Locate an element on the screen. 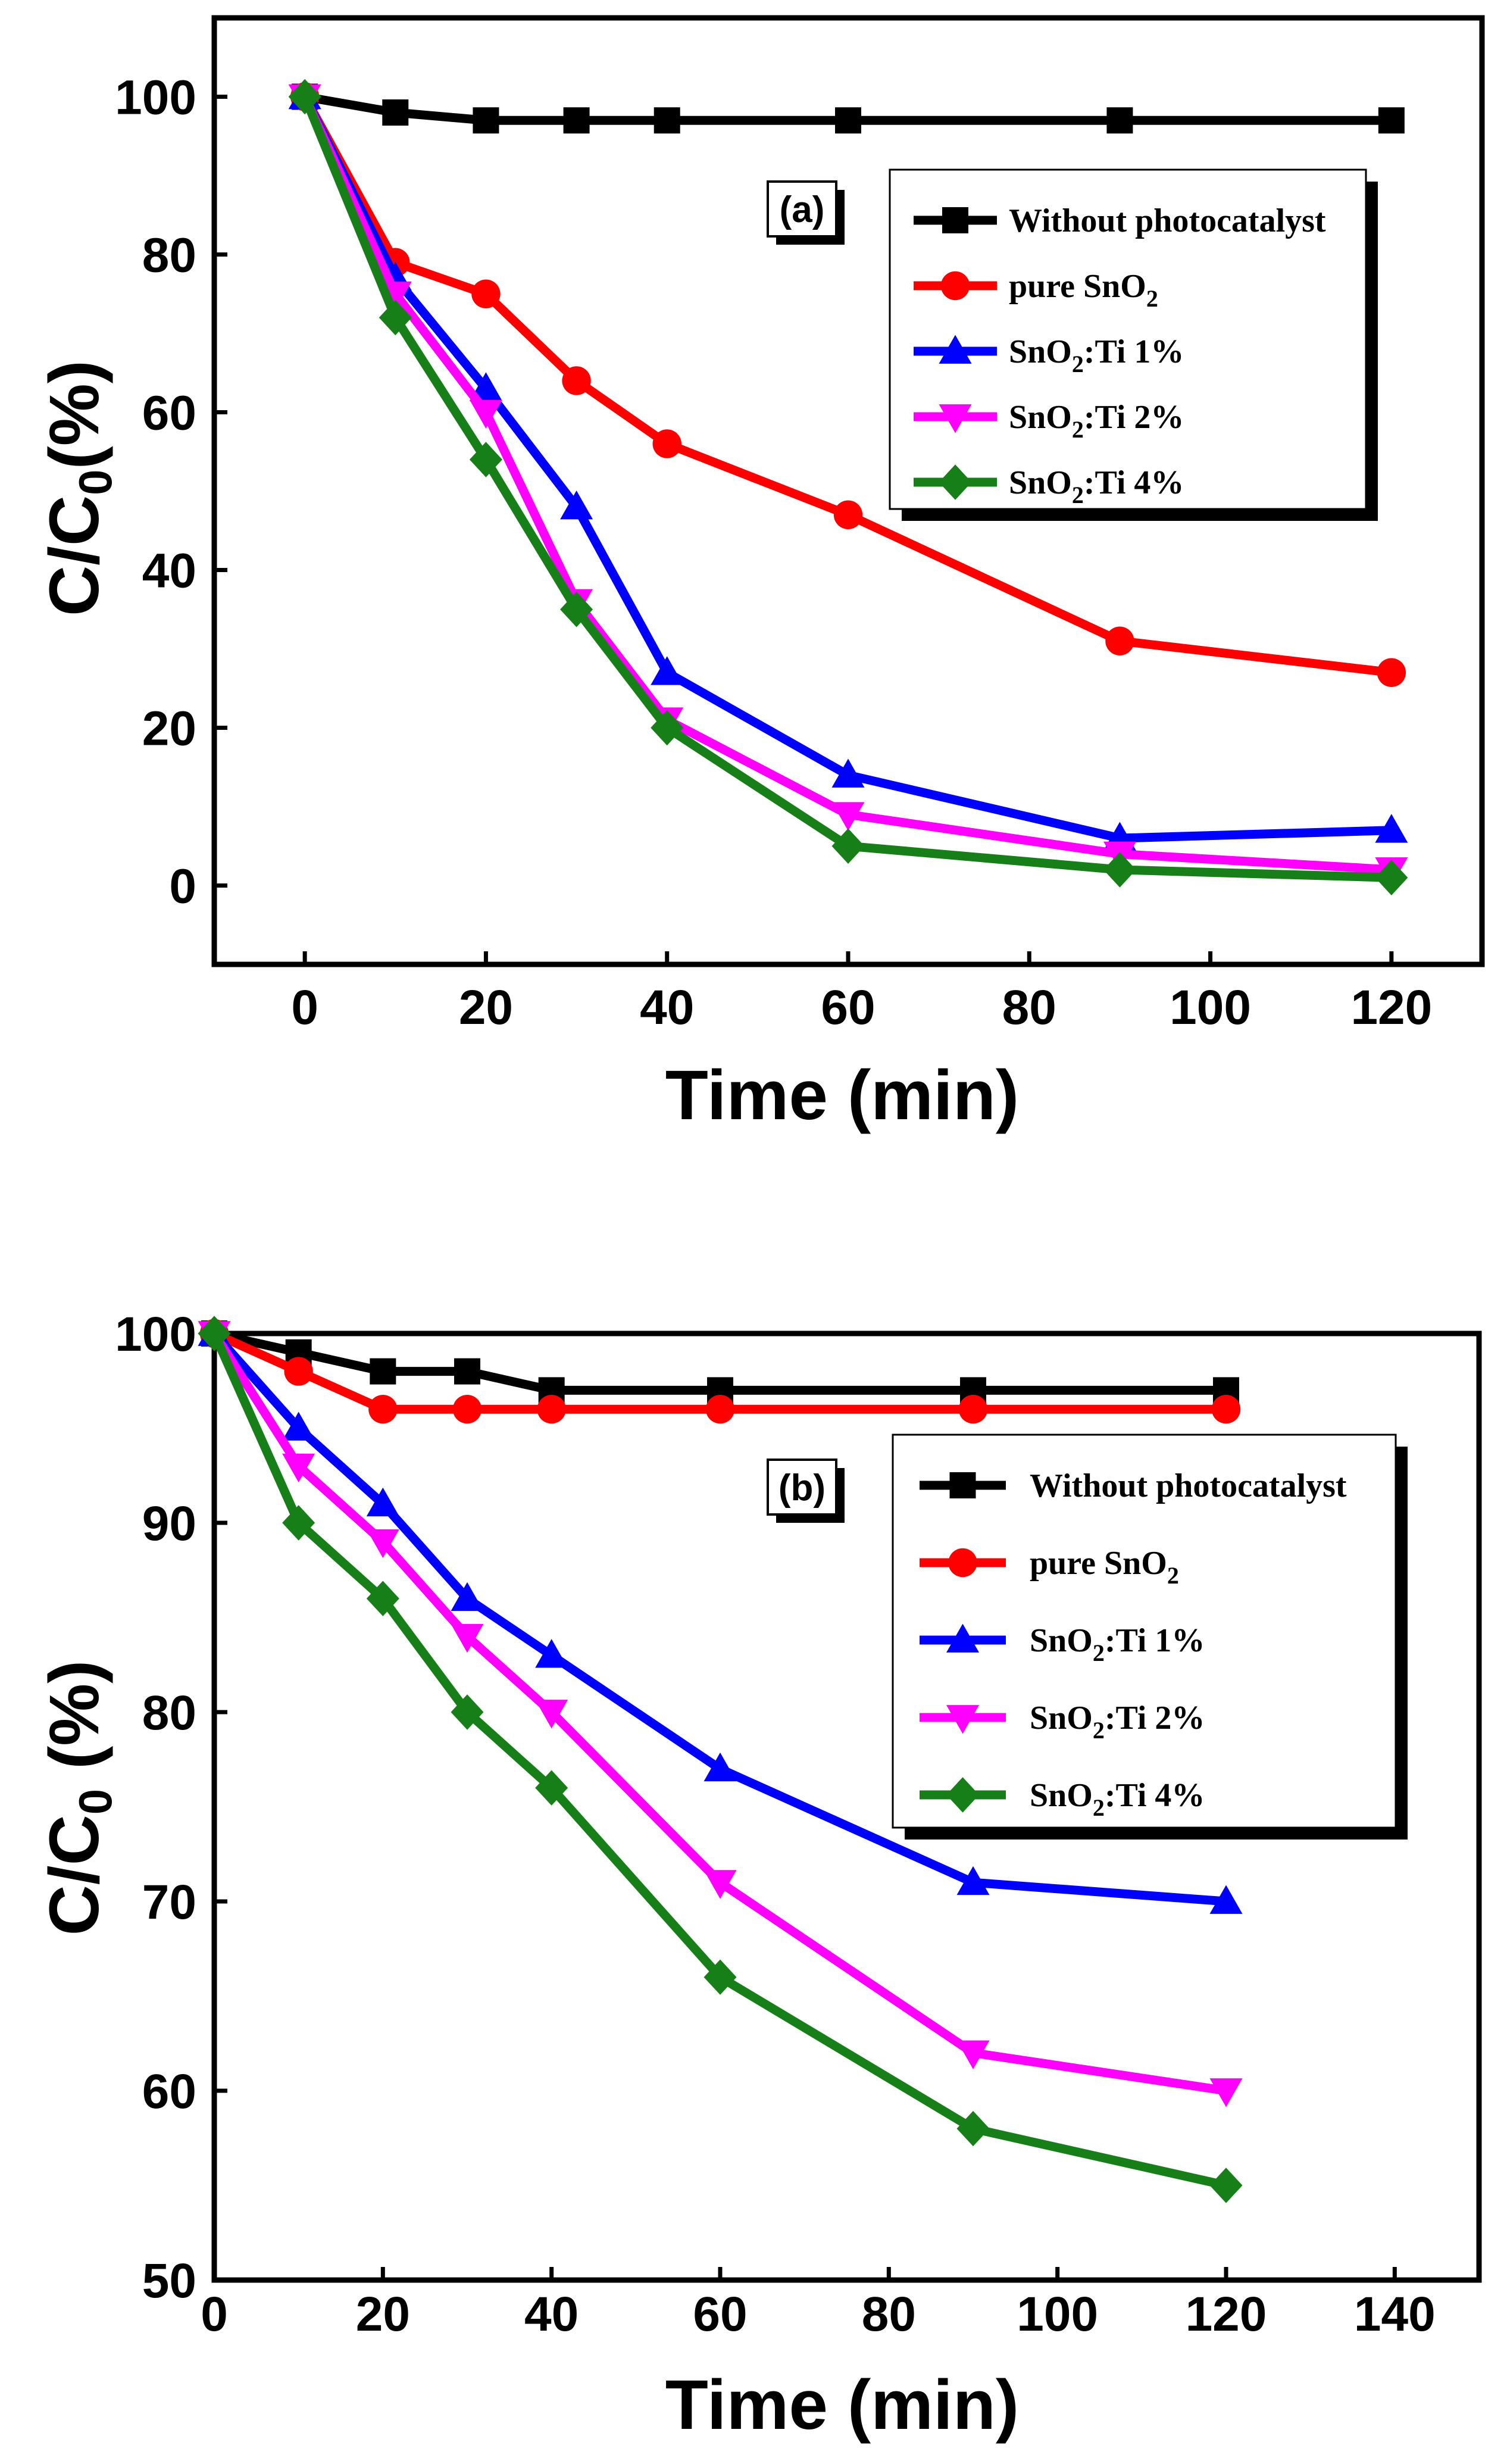  legend-label: pure SnO2 is located at coordinates (1083, 290).